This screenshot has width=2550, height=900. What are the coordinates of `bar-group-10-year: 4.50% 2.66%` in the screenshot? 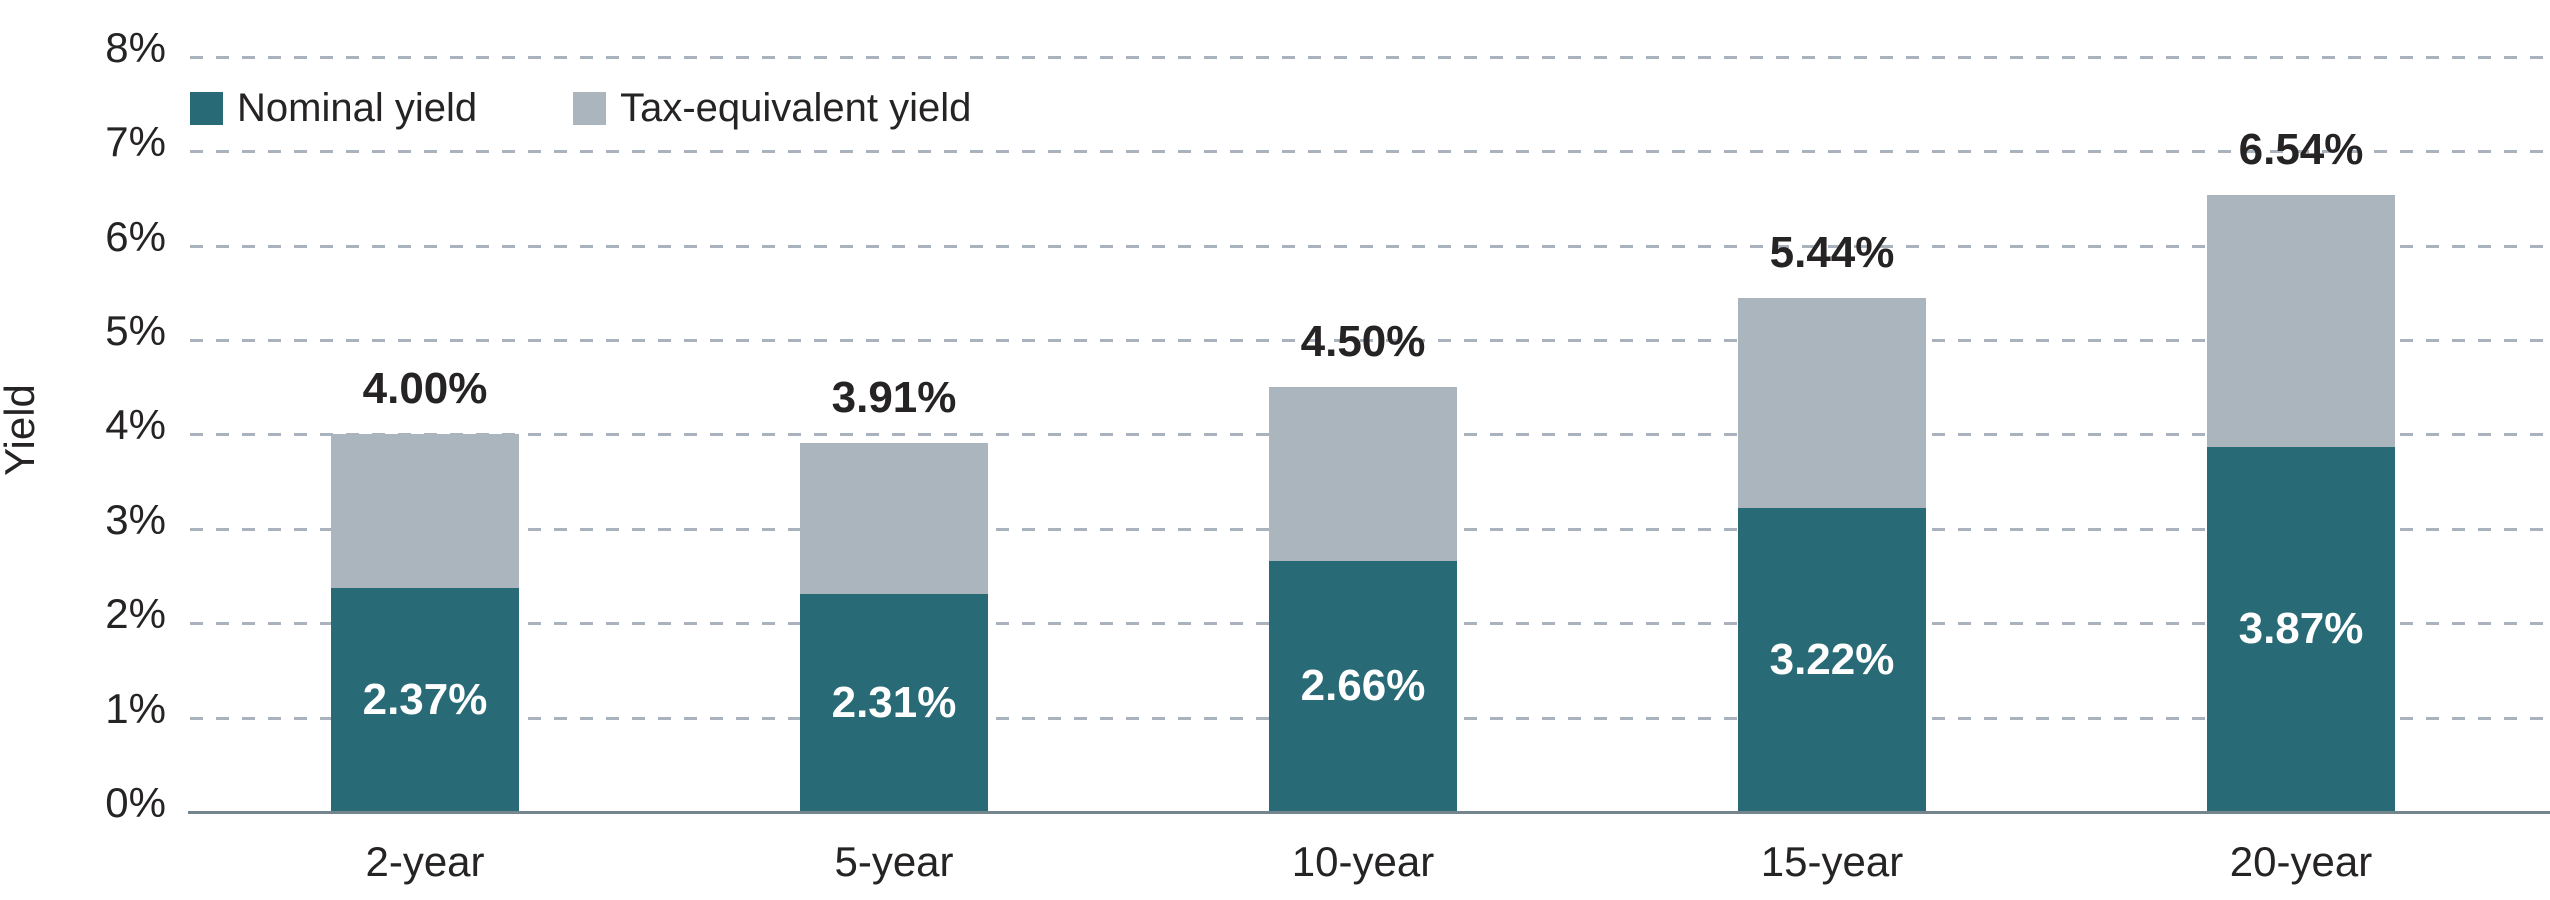 It's located at (1363, 564).